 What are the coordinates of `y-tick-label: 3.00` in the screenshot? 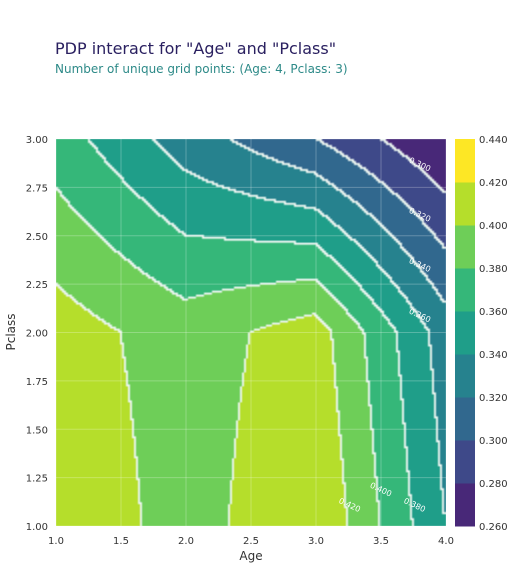 It's located at (37, 140).